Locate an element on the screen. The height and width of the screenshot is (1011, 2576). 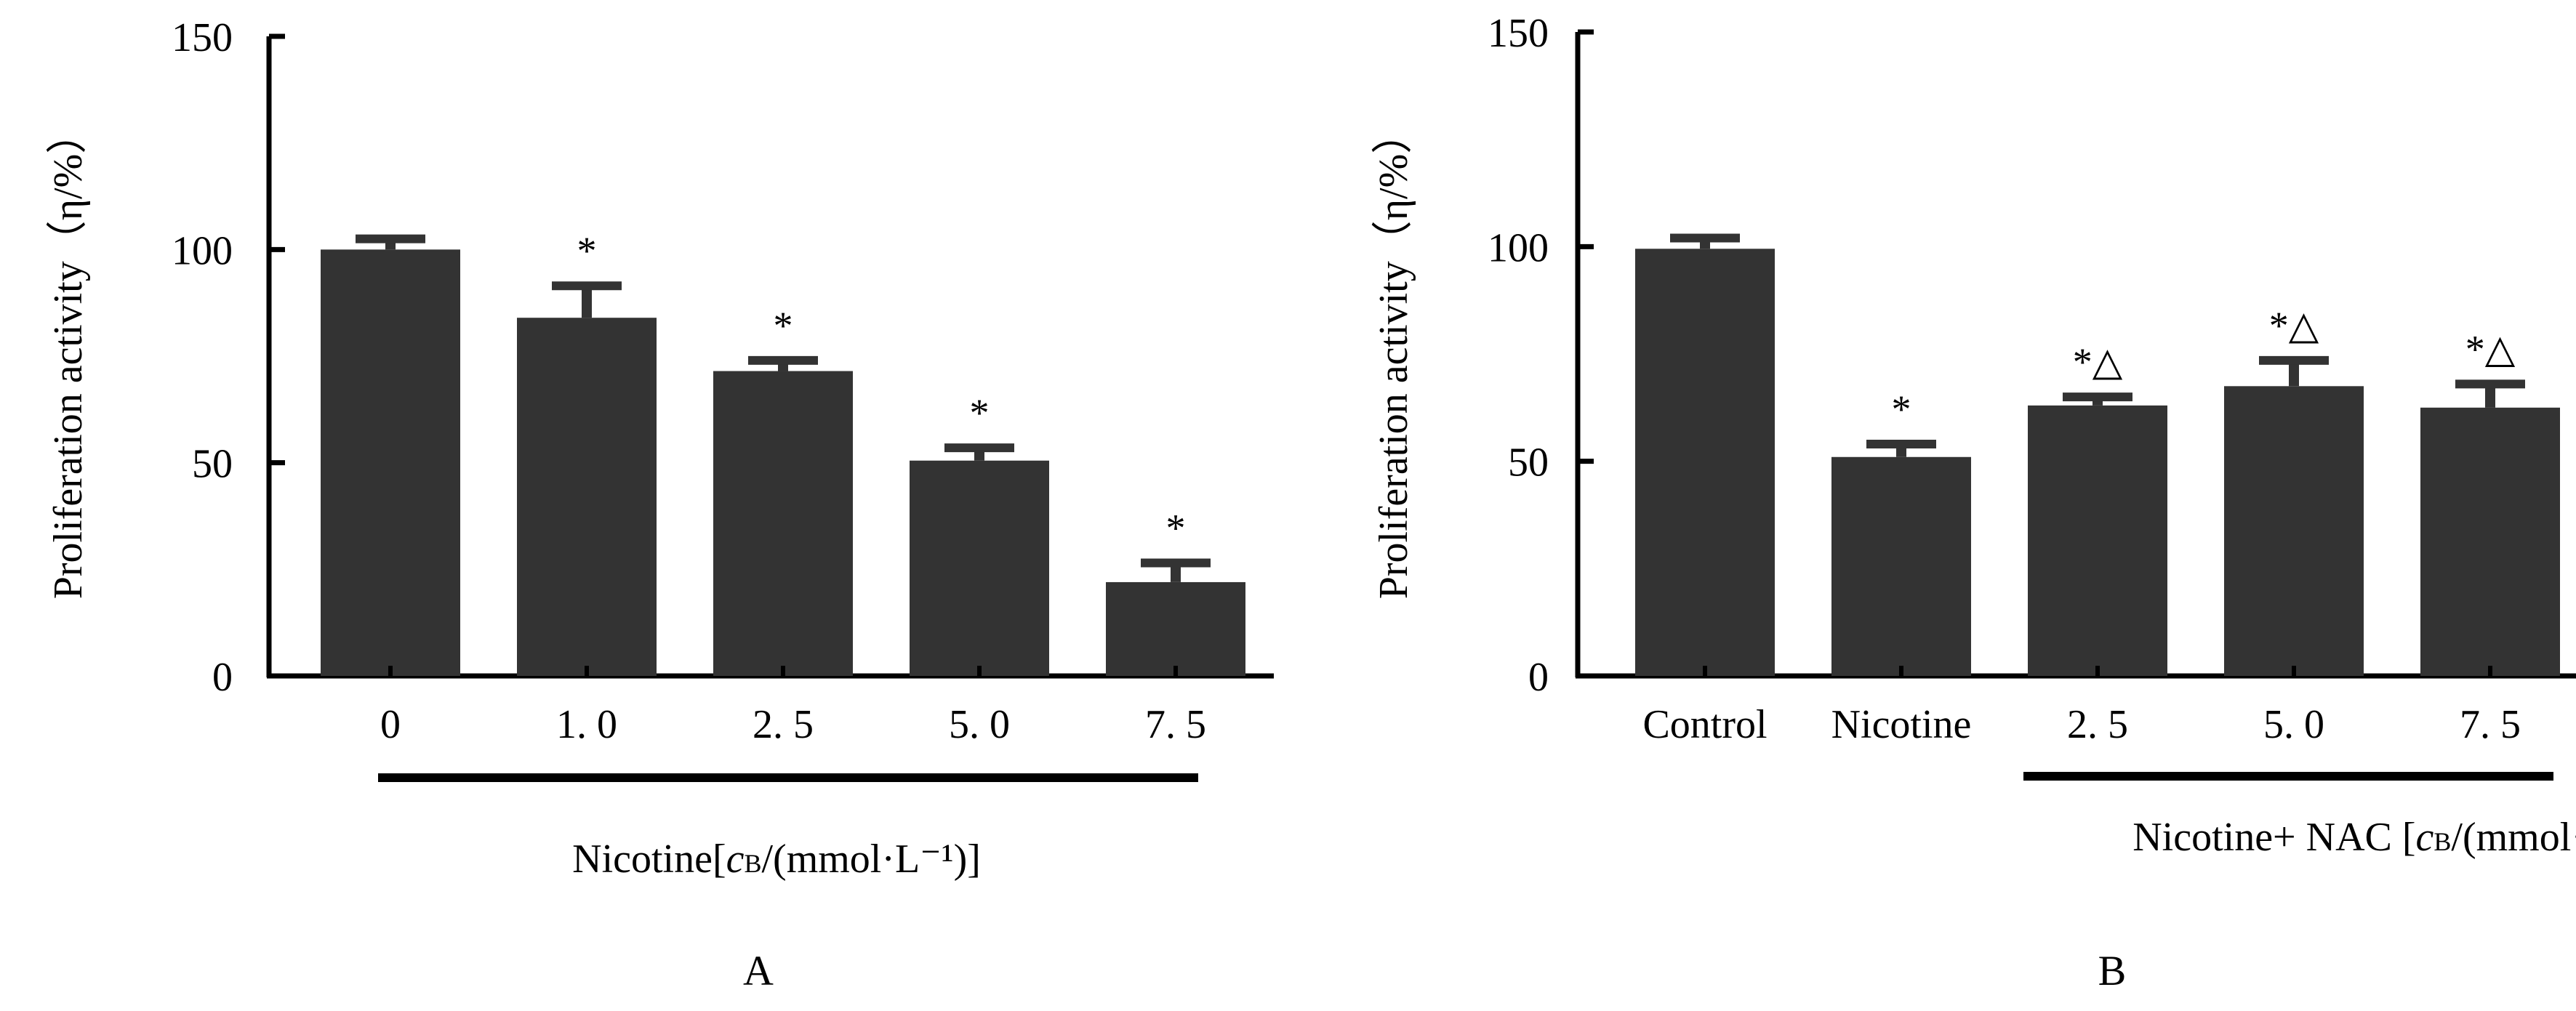
x-tick-label: Control is located at coordinates (1705, 725).